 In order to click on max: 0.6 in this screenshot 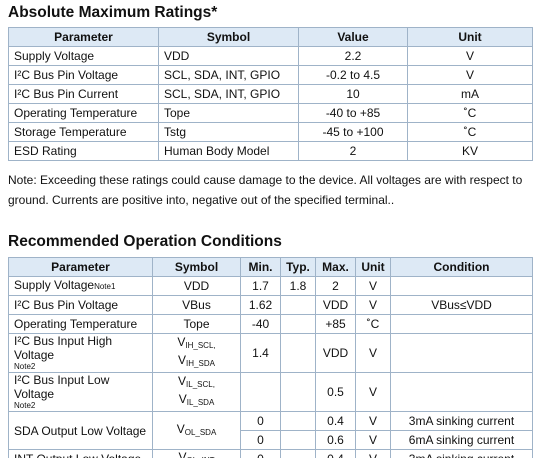, I will do `click(335, 440)`.